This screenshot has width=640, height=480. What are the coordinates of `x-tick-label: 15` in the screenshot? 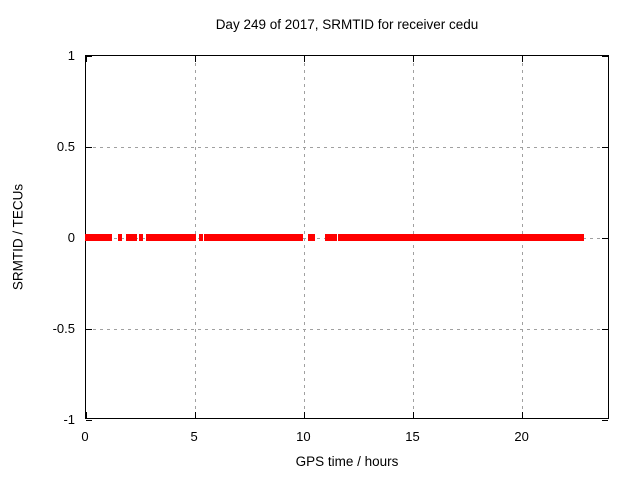 It's located at (412, 436).